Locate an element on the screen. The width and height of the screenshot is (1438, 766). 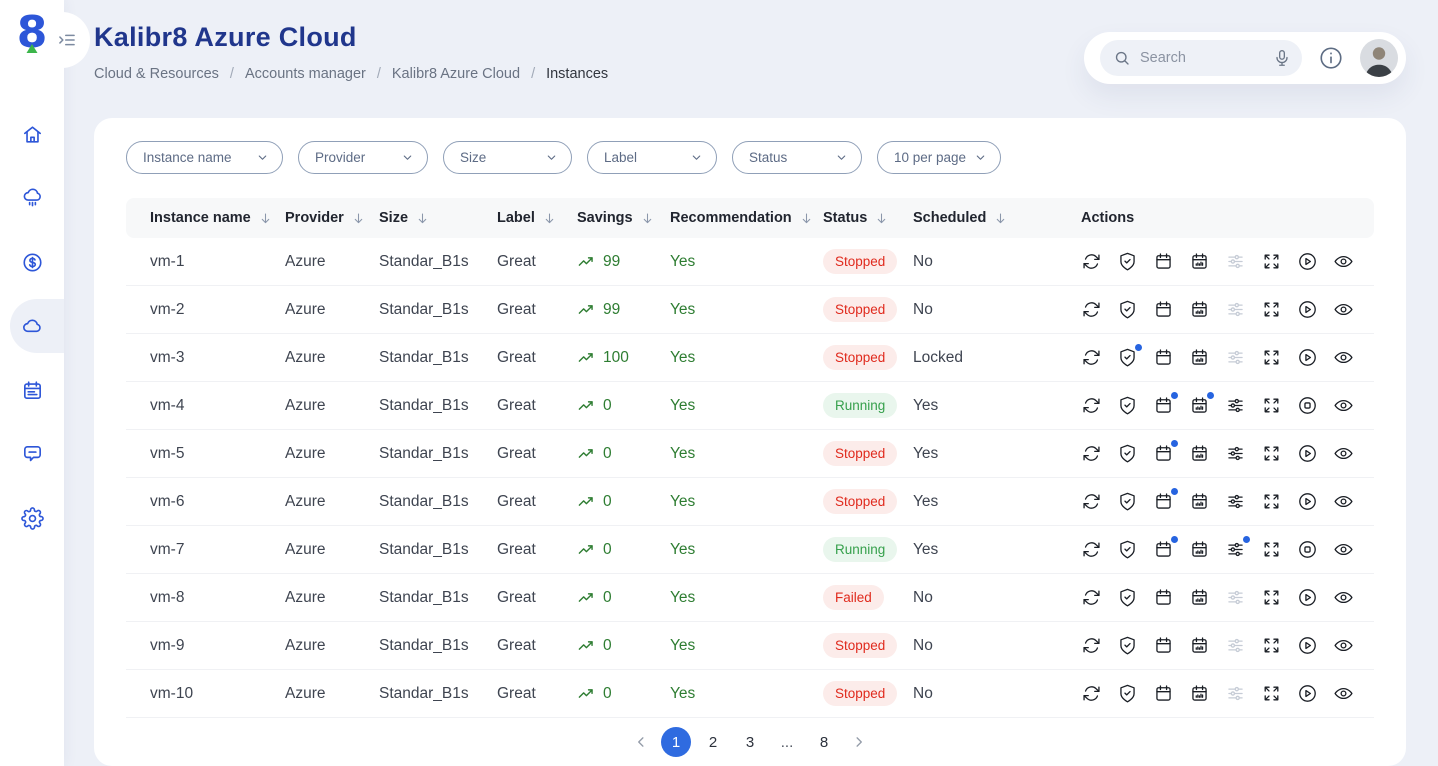
filter-size: Size is located at coordinates (507, 157).